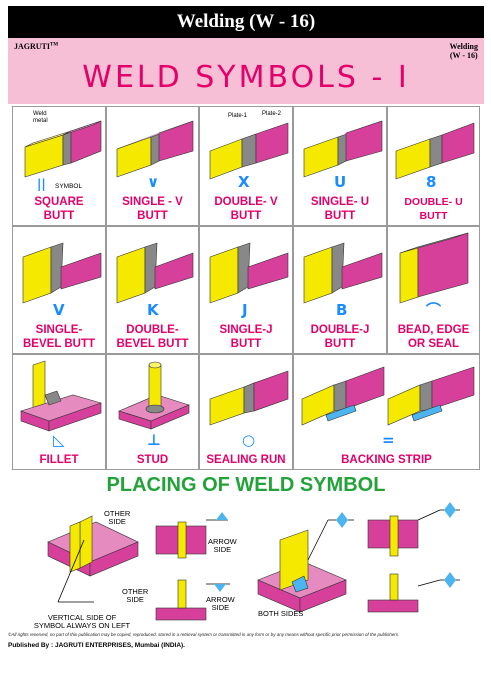 The width and height of the screenshot is (491, 679). Describe the element at coordinates (342, 310) in the screenshot. I see `double-j-symbol: B` at that location.